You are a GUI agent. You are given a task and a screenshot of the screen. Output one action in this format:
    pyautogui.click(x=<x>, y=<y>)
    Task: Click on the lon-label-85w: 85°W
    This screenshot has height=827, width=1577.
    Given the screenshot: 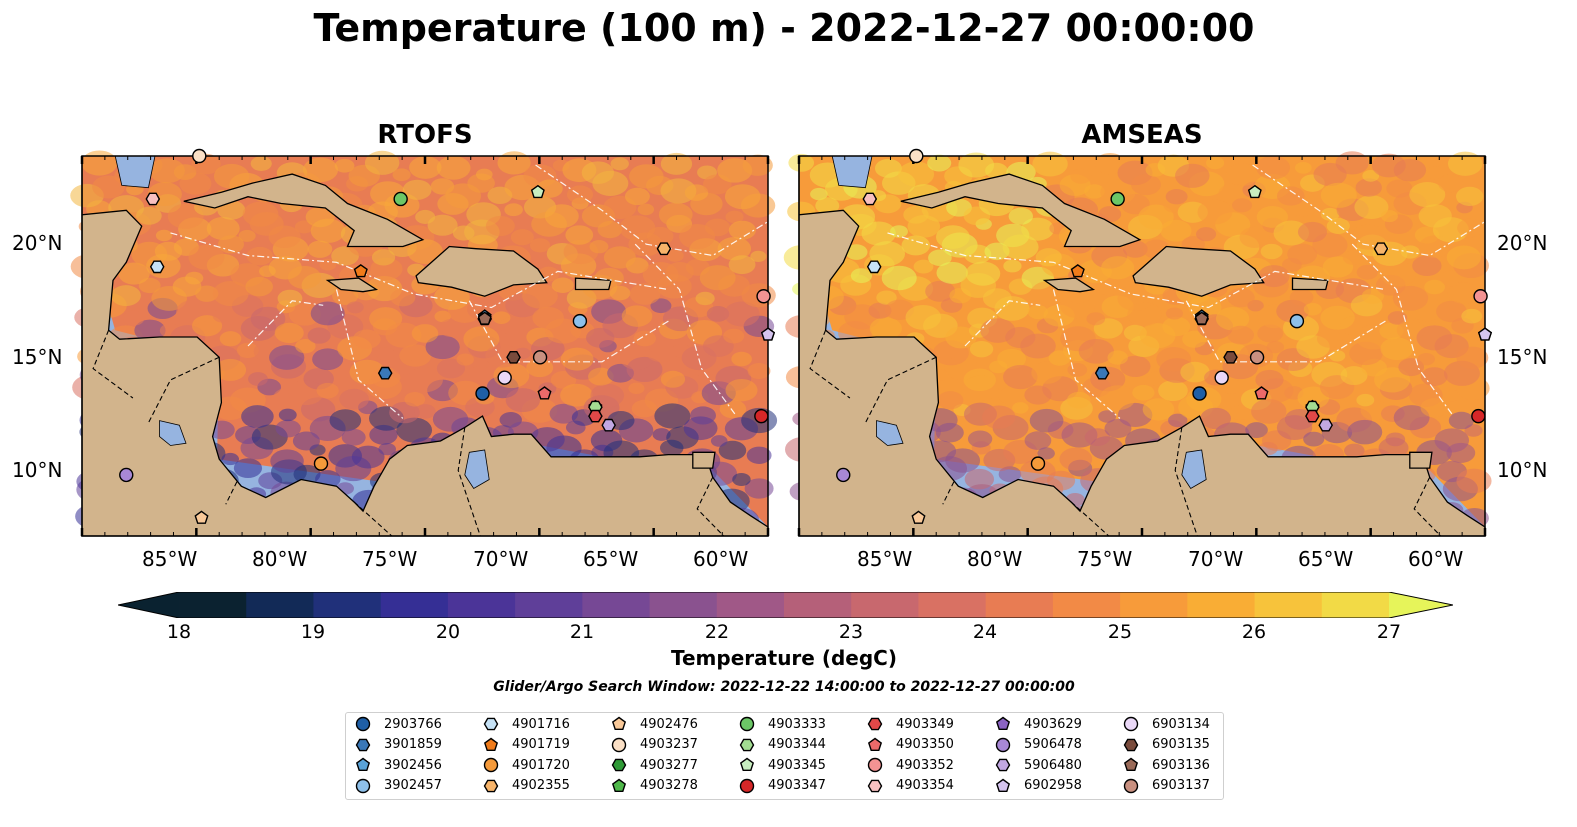 What is the action you would take?
    pyautogui.click(x=170, y=559)
    